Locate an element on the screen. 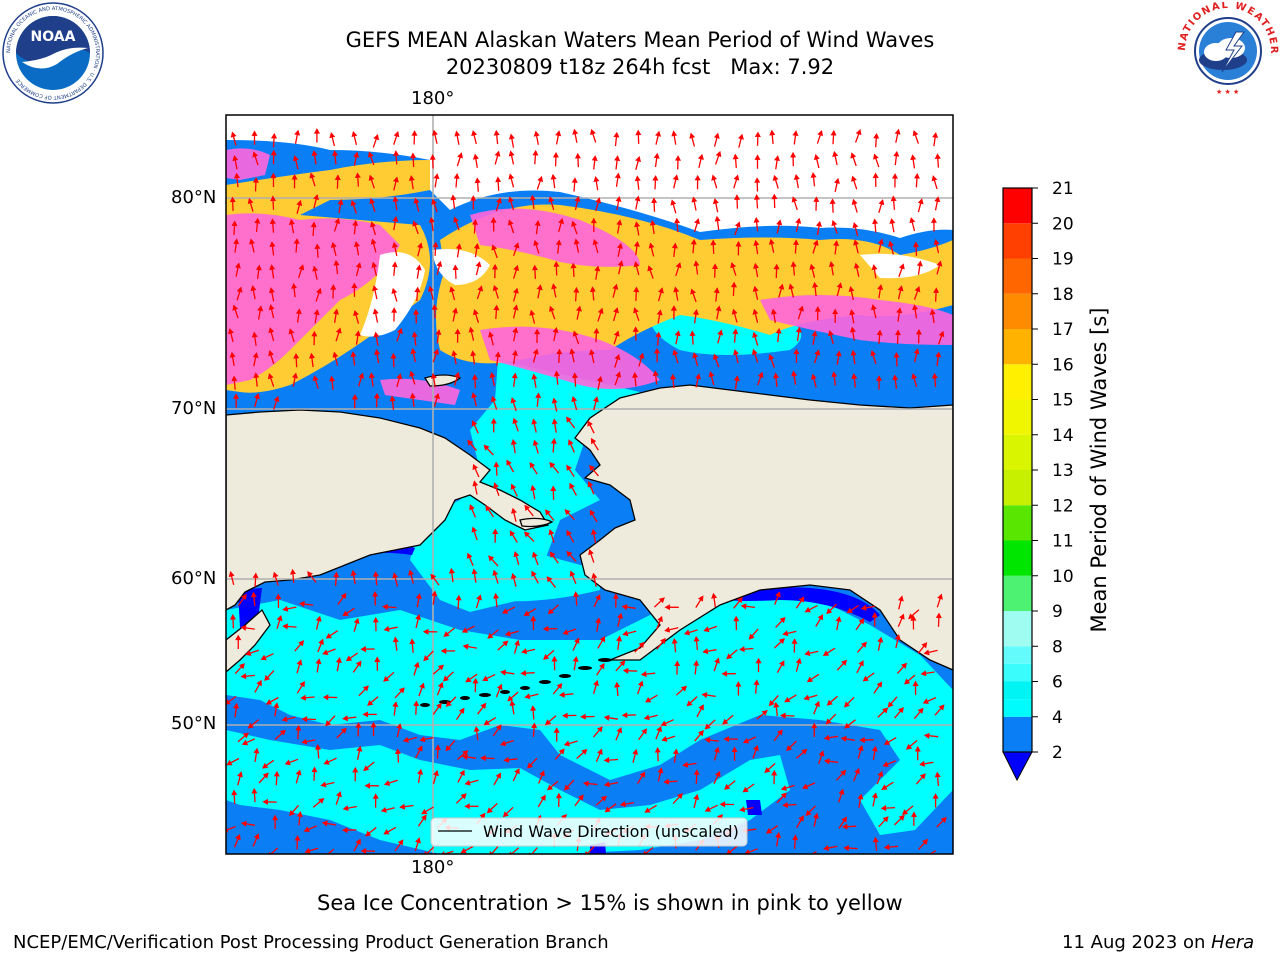 Image resolution: width=1280 pixels, height=960 pixels. aleutian-islands is located at coordinates (516, 682).